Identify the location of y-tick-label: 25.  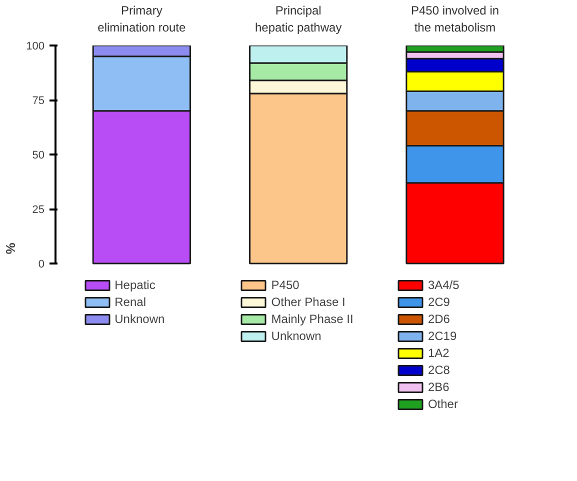
(38, 210).